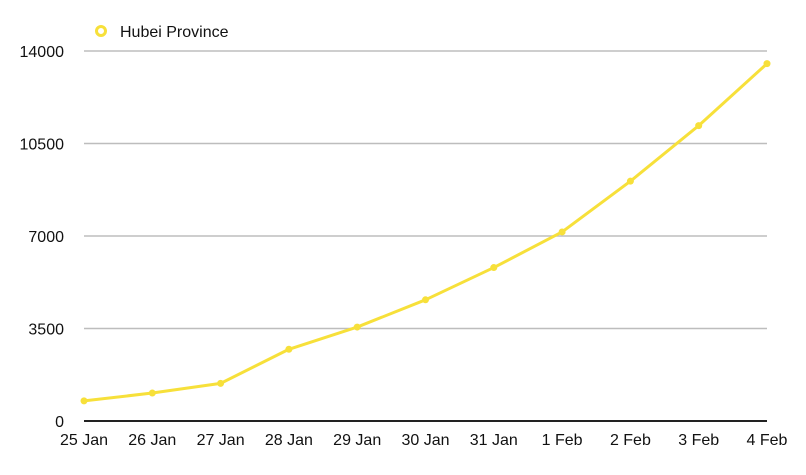 The image size is (806, 475). What do you see at coordinates (698, 440) in the screenshot?
I see `x-tick-label: 3 Feb` at bounding box center [698, 440].